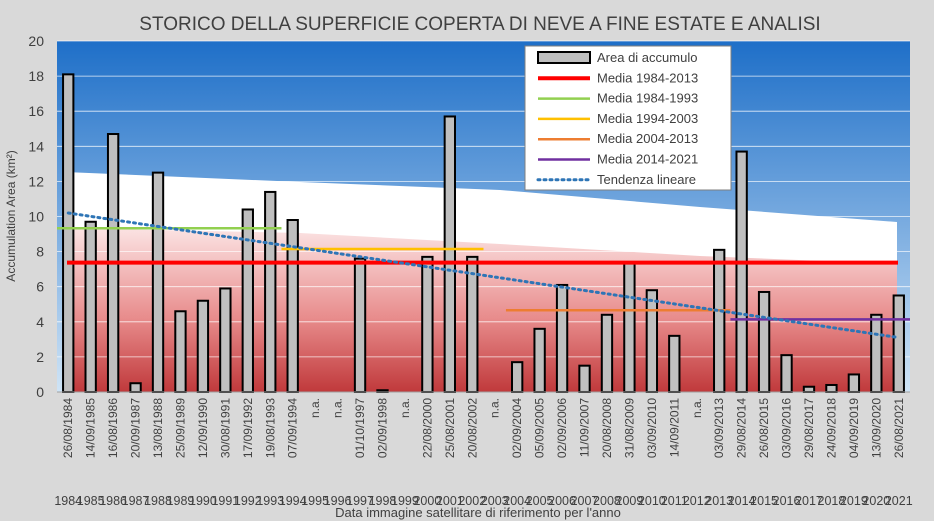 This screenshot has height=521, width=934. What do you see at coordinates (36, 76) in the screenshot?
I see `y-tick-label: 18` at bounding box center [36, 76].